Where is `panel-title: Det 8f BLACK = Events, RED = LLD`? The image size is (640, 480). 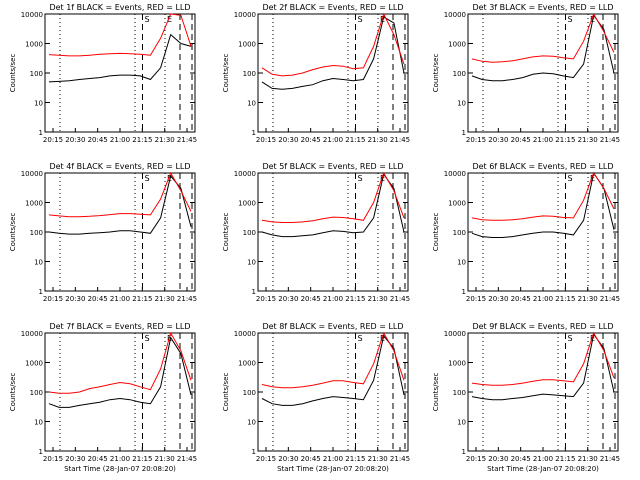 panel-title: Det 8f BLACK = Events, RED = LLD is located at coordinates (332, 326).